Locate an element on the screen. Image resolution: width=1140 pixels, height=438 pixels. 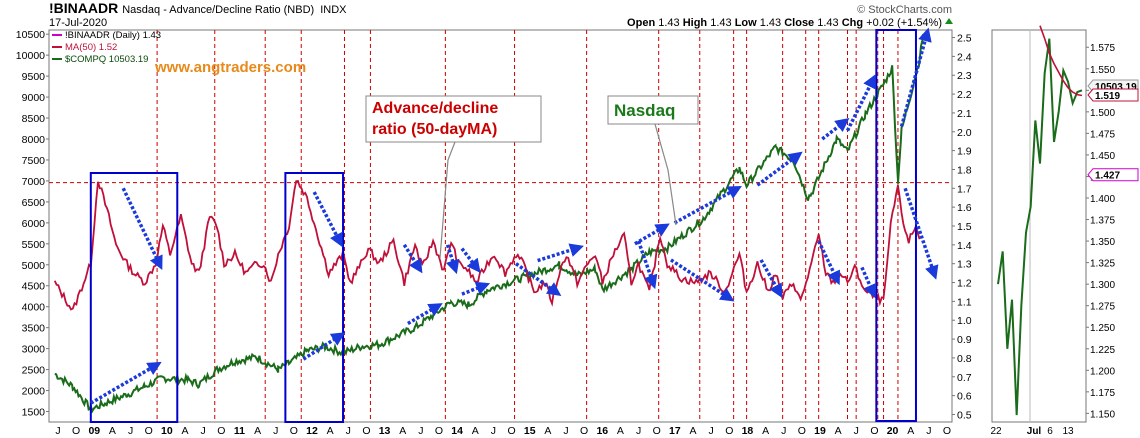
right-tick-label: 0.7 is located at coordinates (964, 378).